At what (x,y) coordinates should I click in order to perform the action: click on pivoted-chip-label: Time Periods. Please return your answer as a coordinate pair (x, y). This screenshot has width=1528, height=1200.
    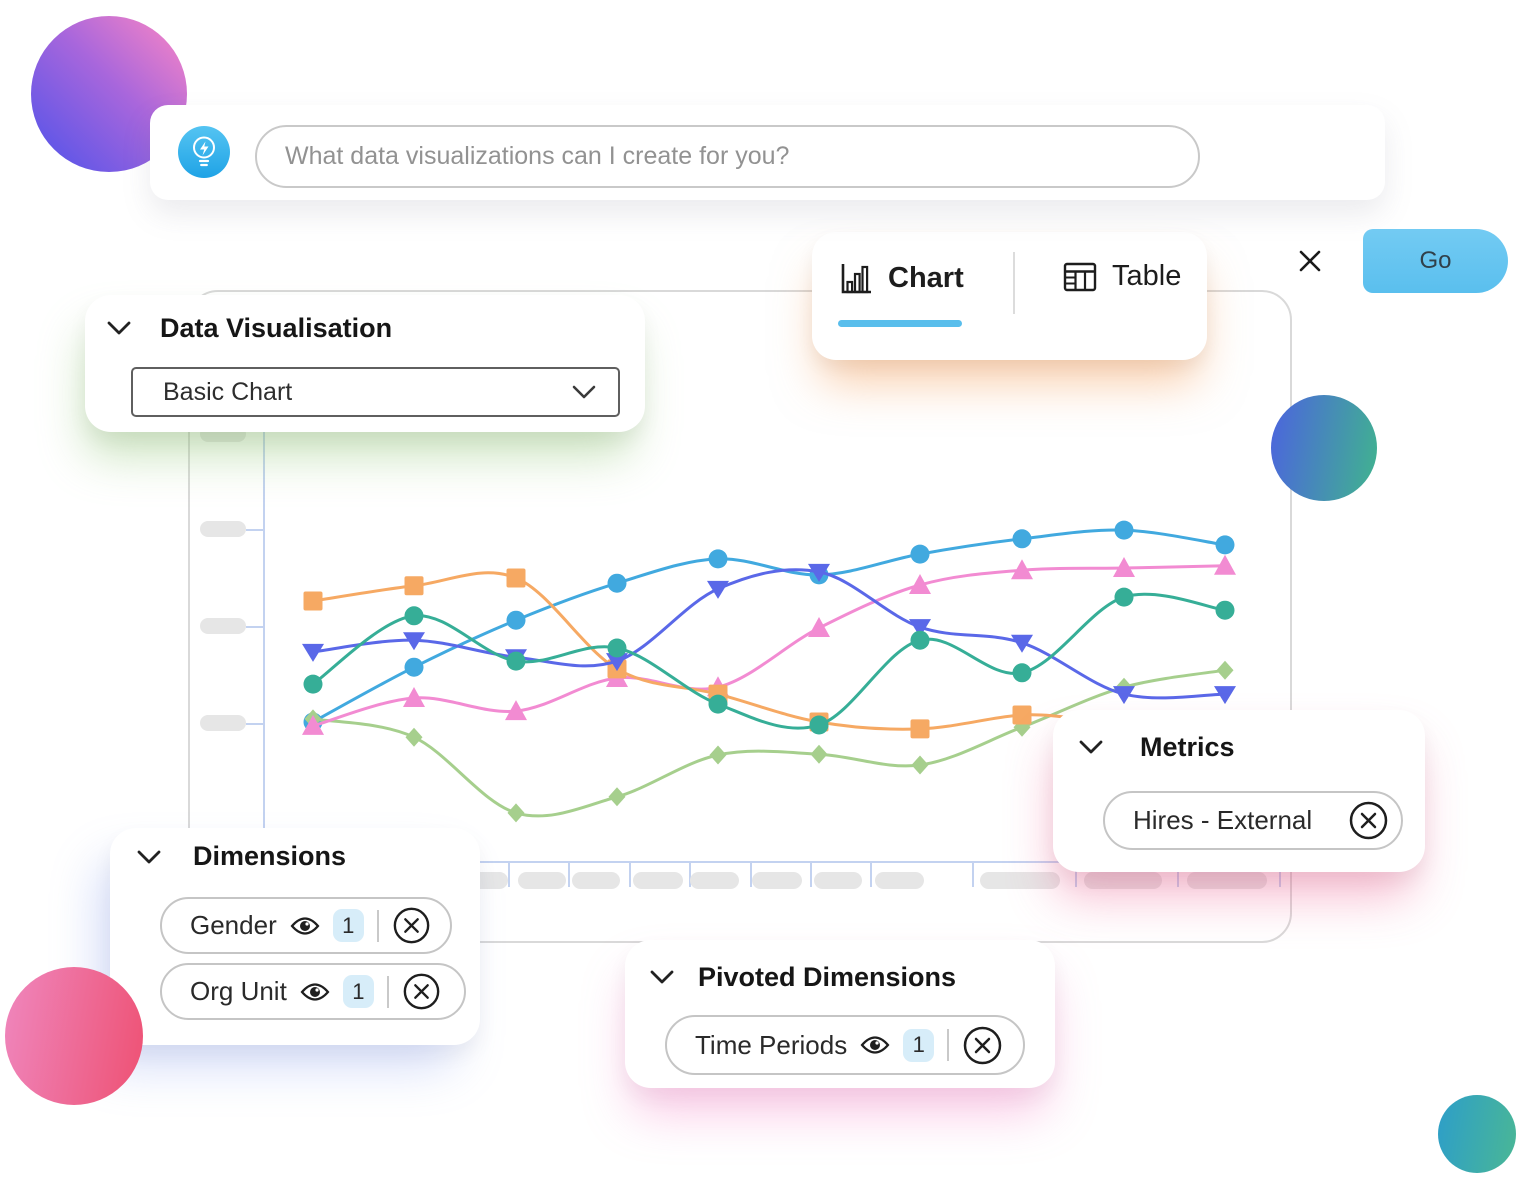
    Looking at the image, I should click on (771, 1044).